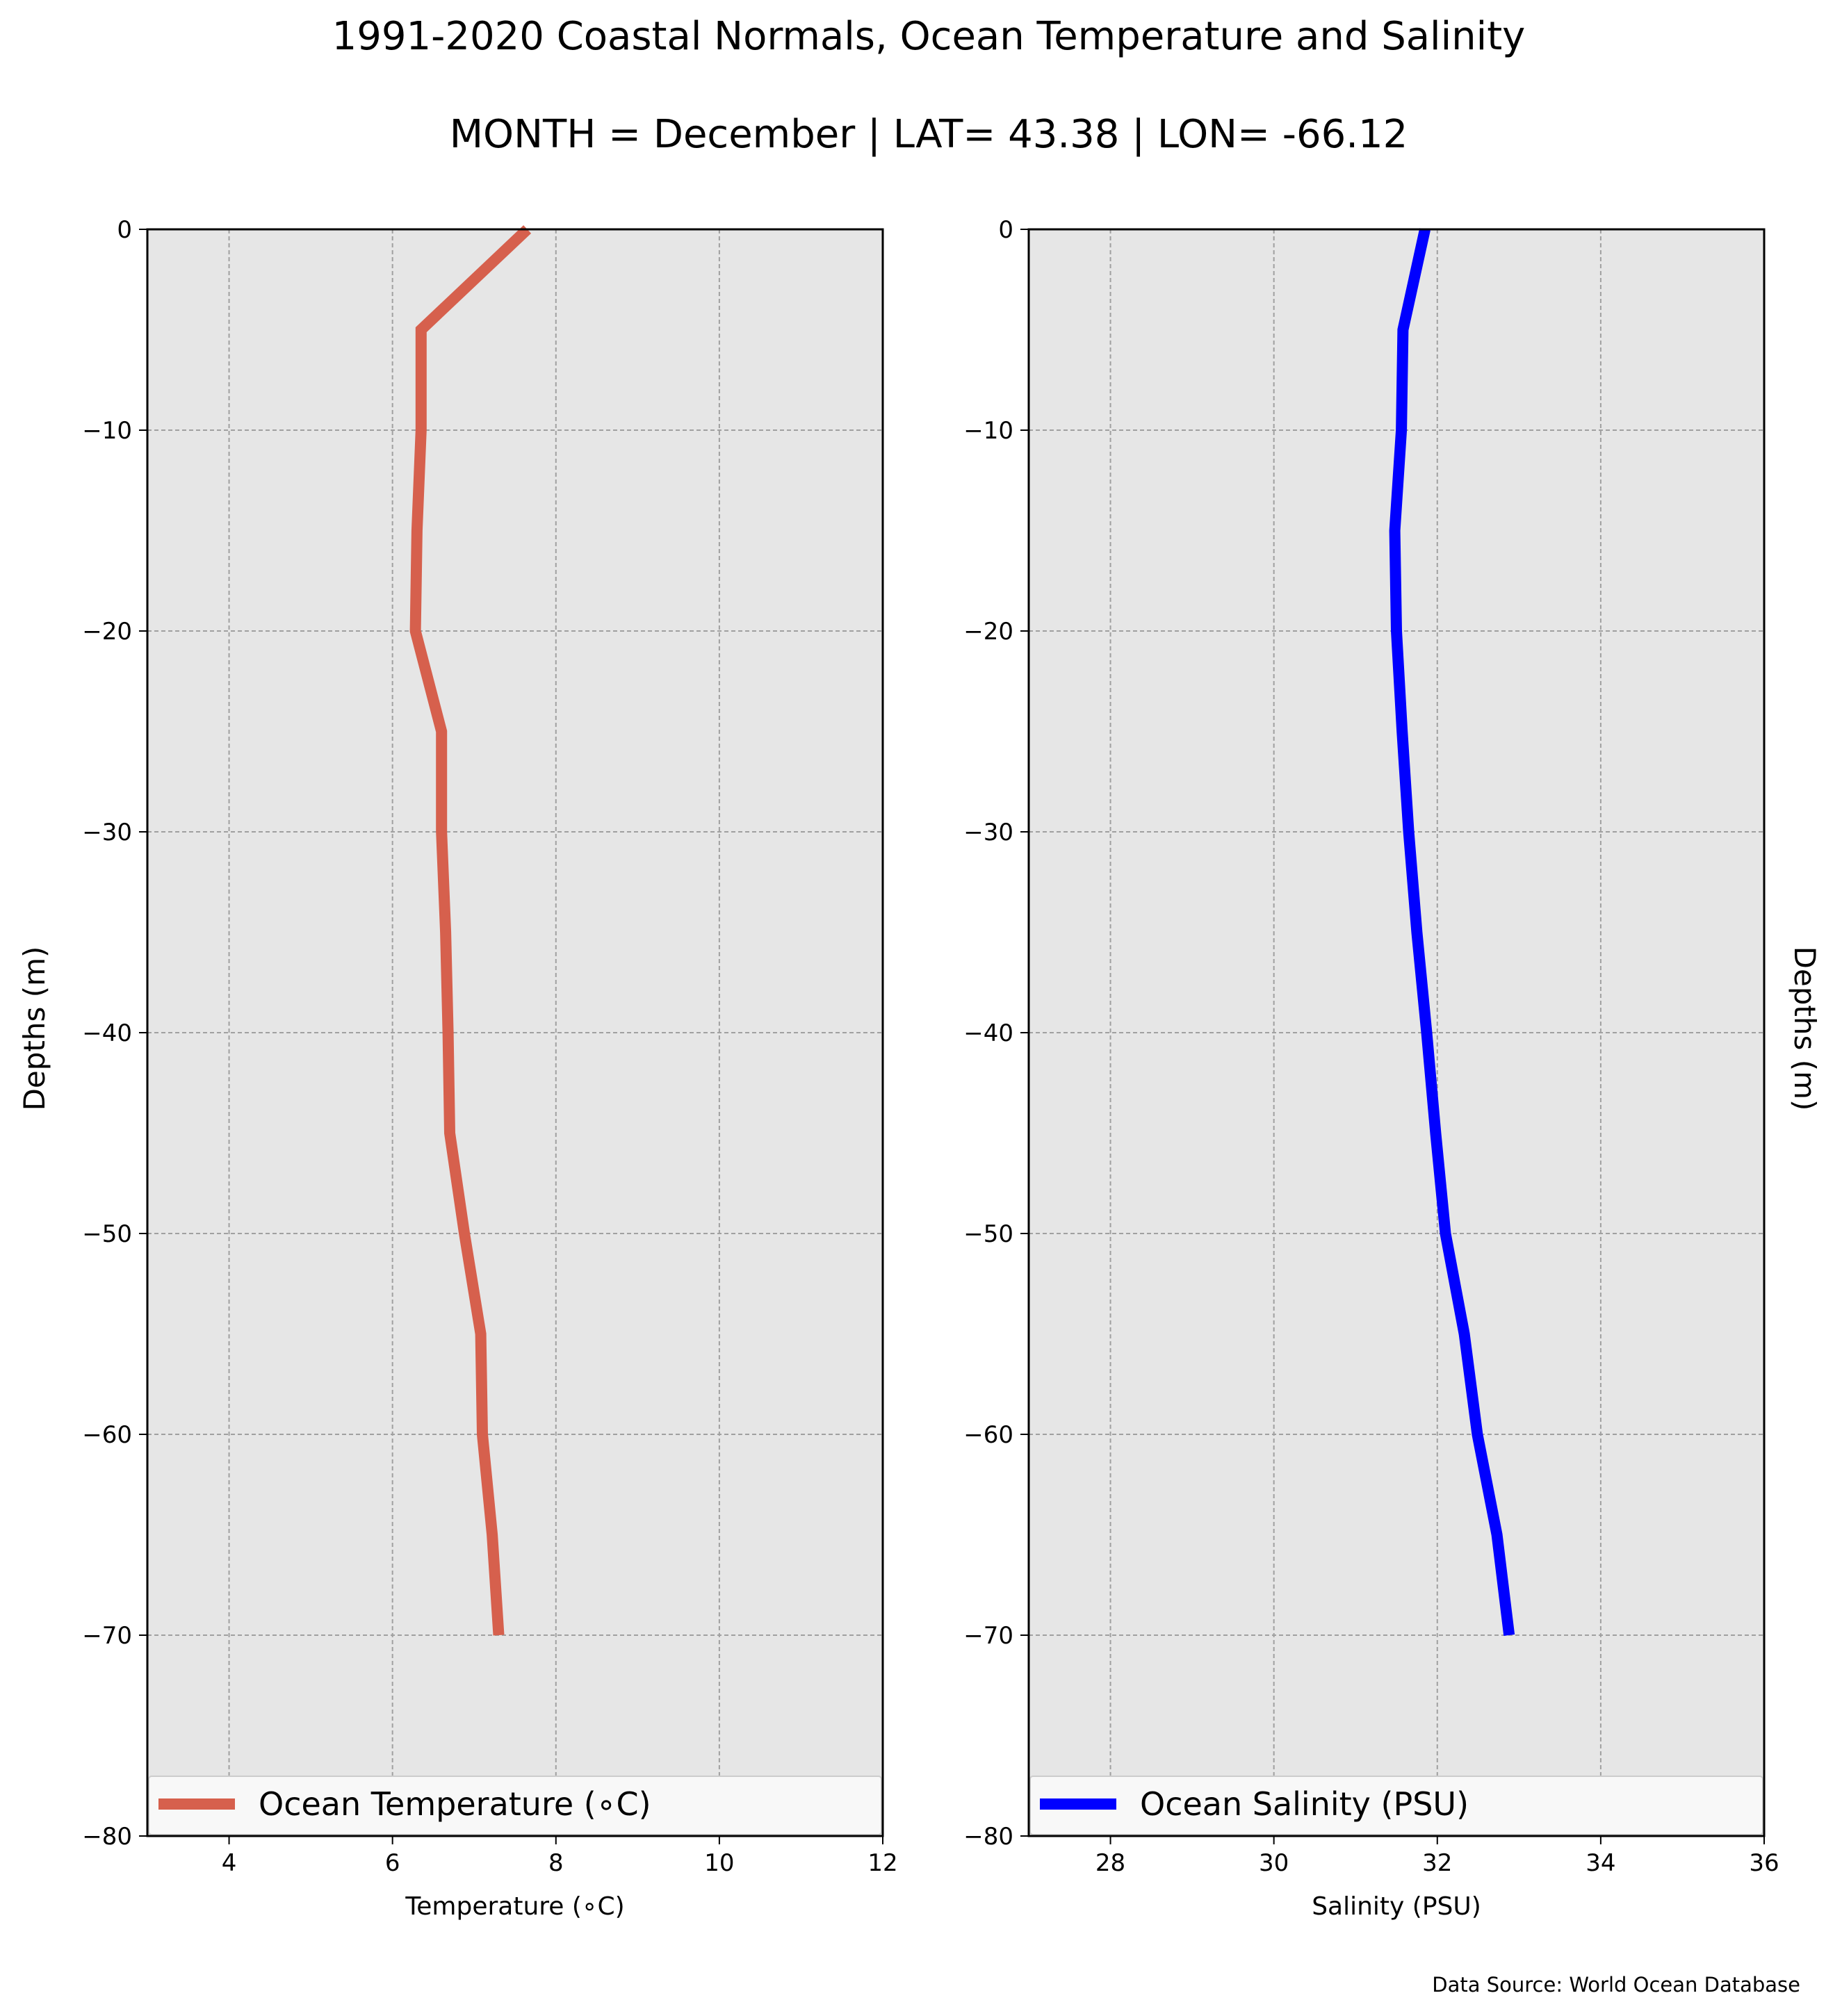 Image resolution: width=1842 pixels, height=2016 pixels. I want to click on sal-y-tick-label: −30, so click(988, 833).